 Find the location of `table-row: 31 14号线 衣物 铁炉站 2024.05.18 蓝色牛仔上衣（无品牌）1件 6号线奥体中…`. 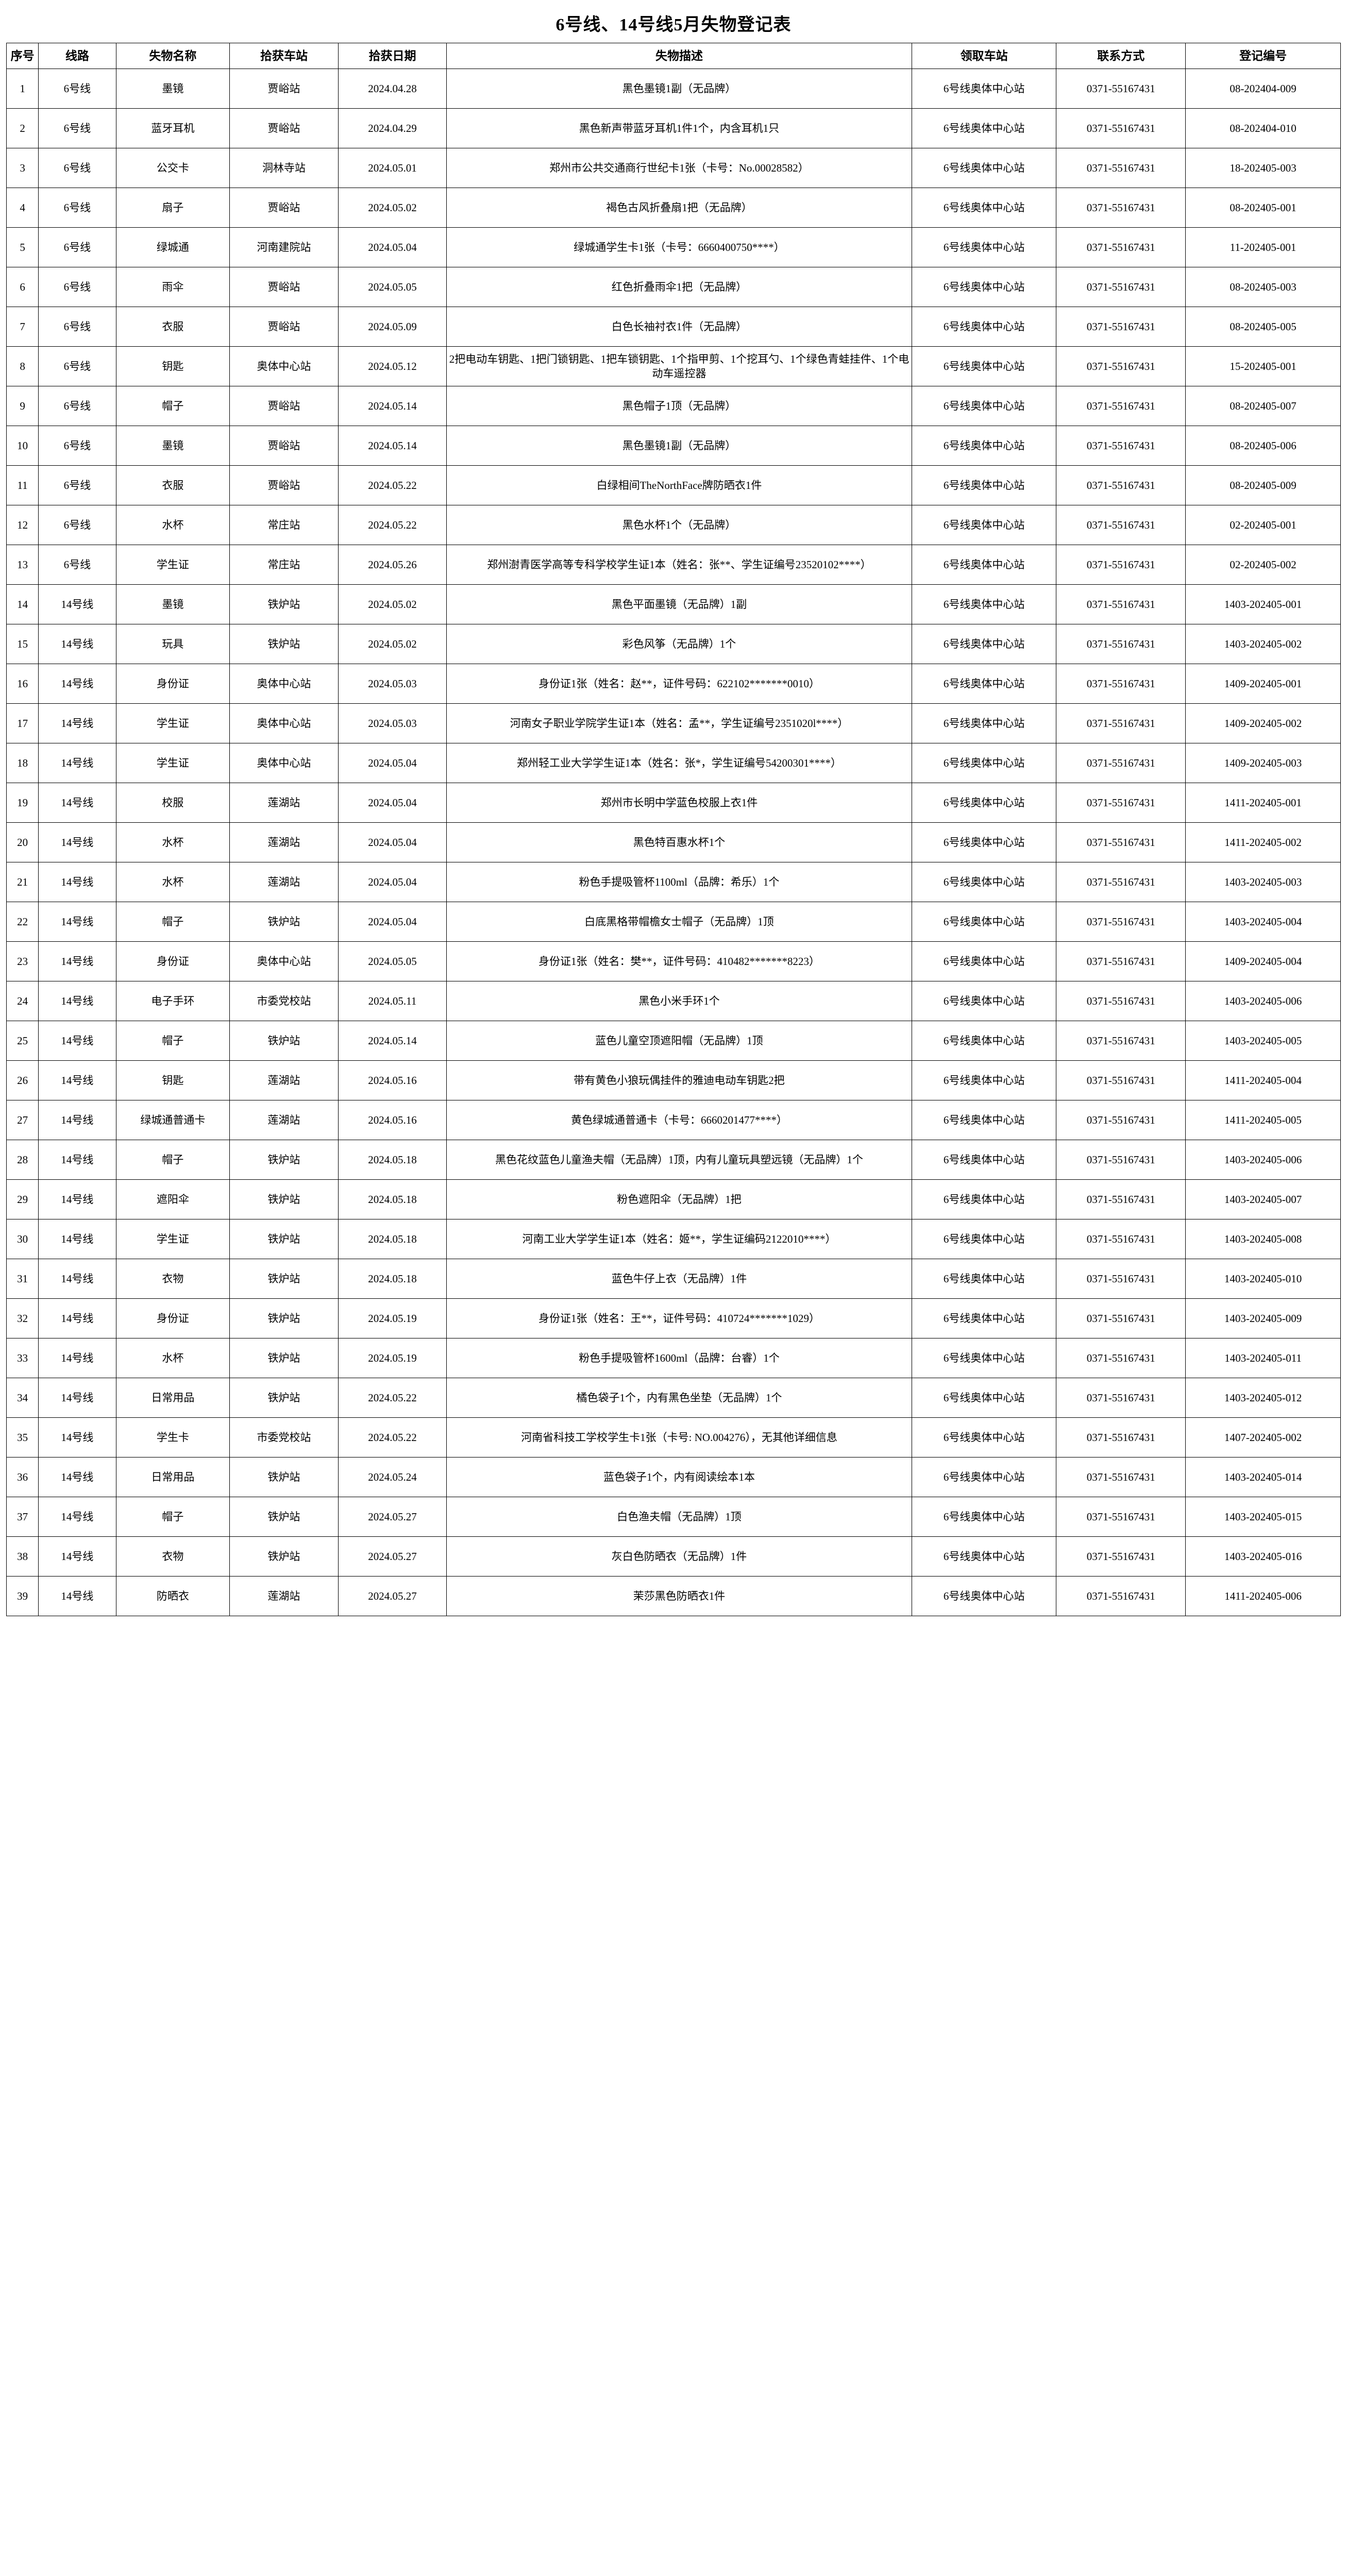

table-row: 31 14号线 衣物 铁炉站 2024.05.18 蓝色牛仔上衣（无品牌）1件 6号线奥体中… is located at coordinates (673, 1279).